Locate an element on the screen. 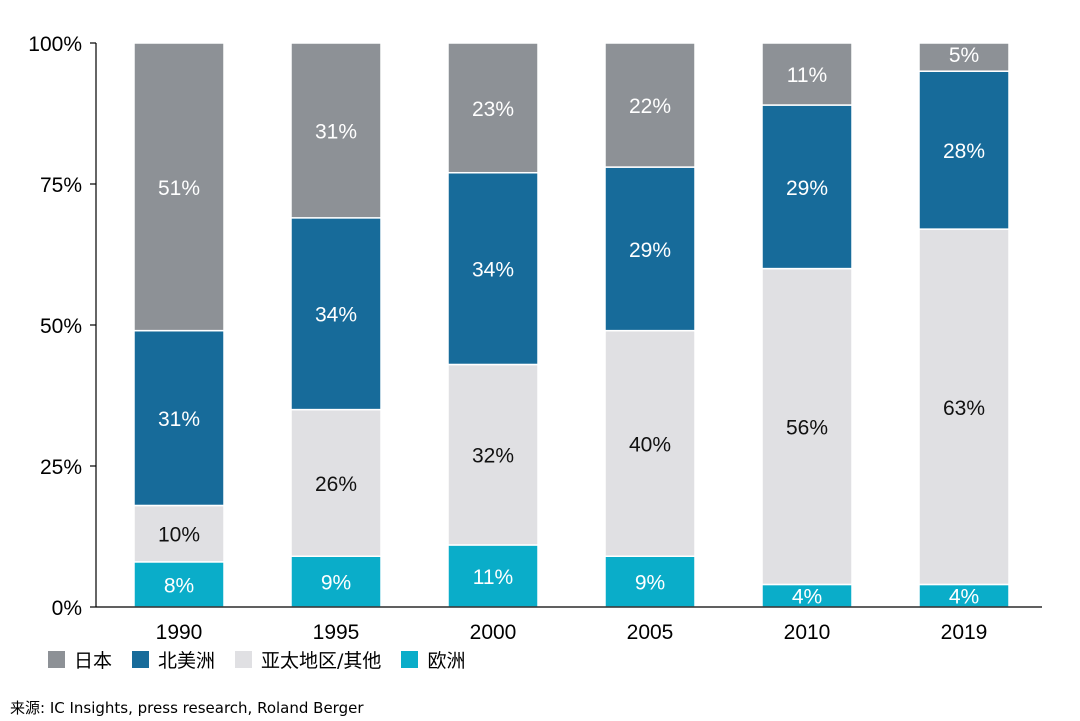 This screenshot has height=721, width=1080. legend-label-japan: 日本 is located at coordinates (93, 660).